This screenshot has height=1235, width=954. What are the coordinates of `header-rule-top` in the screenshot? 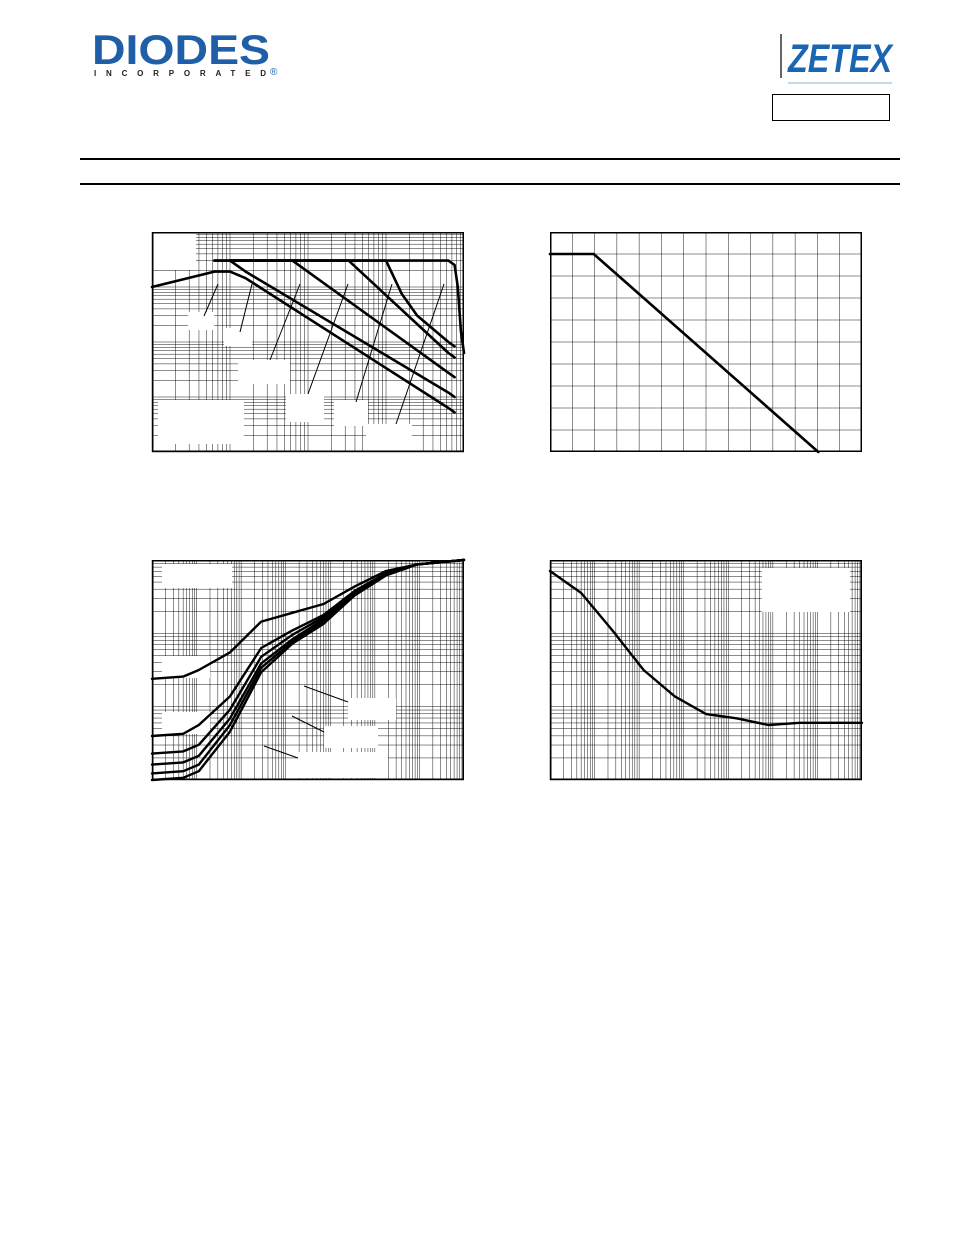 It's located at (490, 159).